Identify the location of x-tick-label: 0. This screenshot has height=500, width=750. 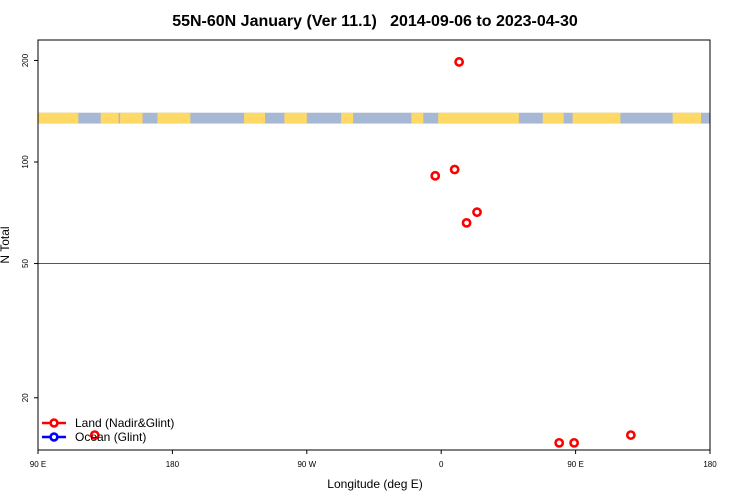
(441, 464).